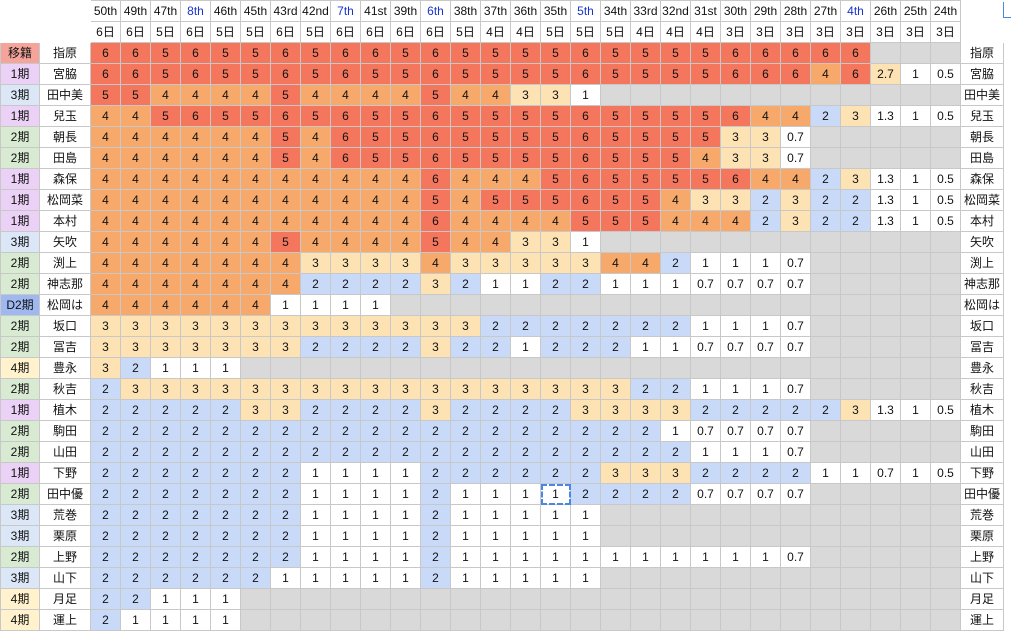 The width and height of the screenshot is (1011, 631). I want to click on column-header-days: 3日, so click(915, 32).